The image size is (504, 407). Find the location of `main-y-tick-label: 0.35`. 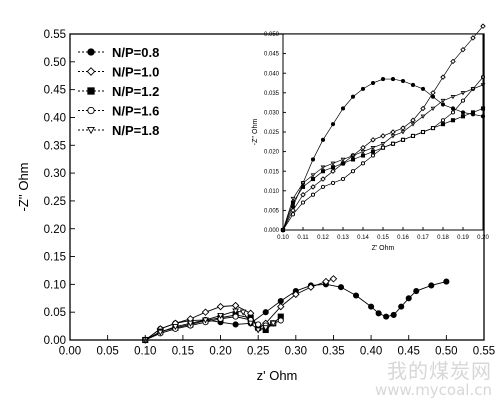

main-y-tick-label: 0.35 is located at coordinates (55, 146).